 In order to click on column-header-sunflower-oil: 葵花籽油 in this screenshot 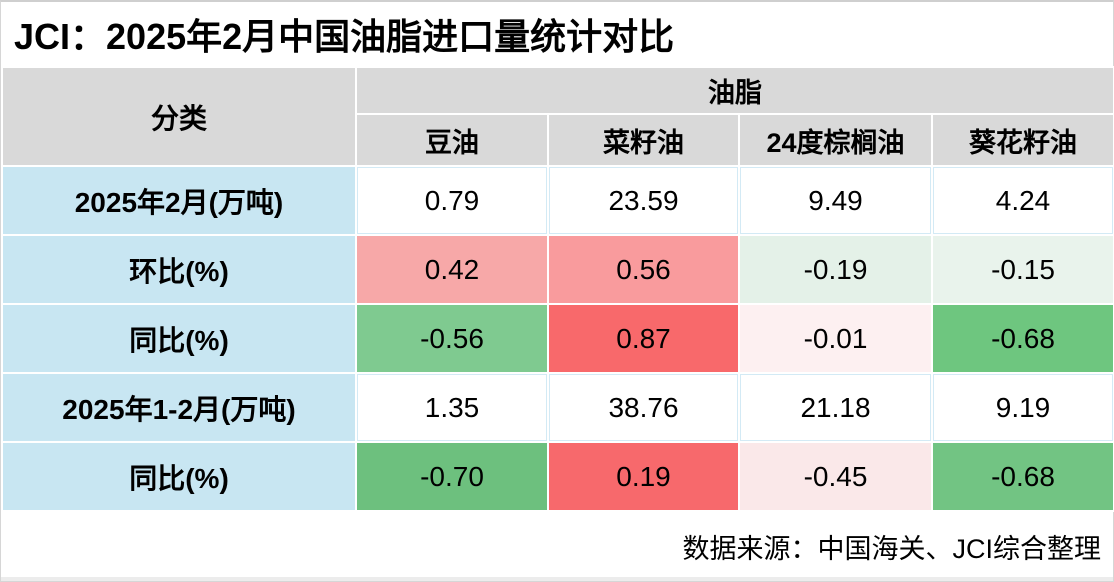, I will do `click(1022, 140)`.